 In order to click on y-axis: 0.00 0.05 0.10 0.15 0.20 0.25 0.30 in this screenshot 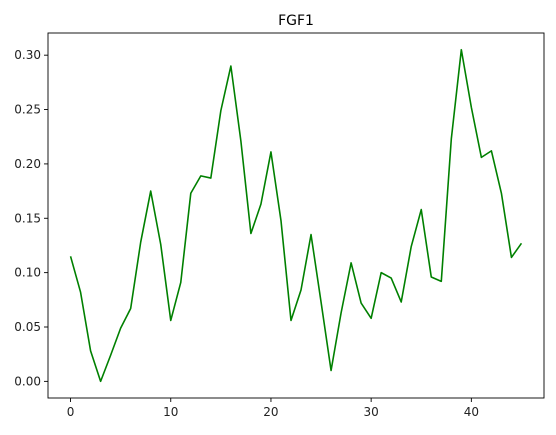, I will do `click(31, 218)`.